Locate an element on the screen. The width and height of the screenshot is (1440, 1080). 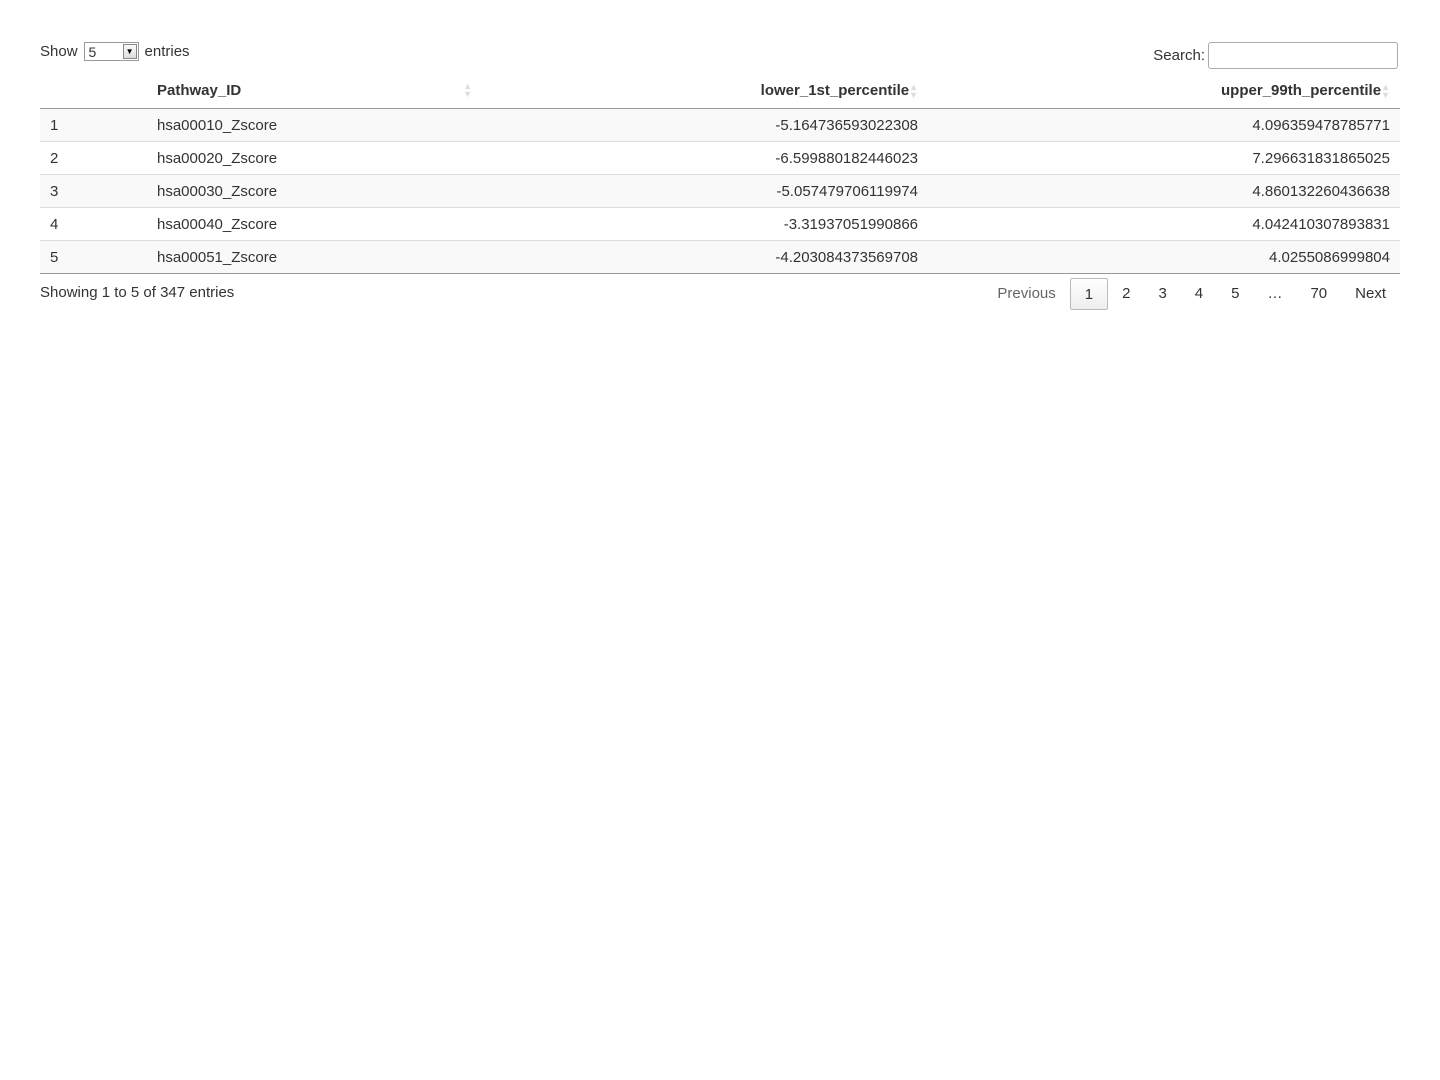
header-label: upper_99th_percentile is located at coordinates (1301, 90).